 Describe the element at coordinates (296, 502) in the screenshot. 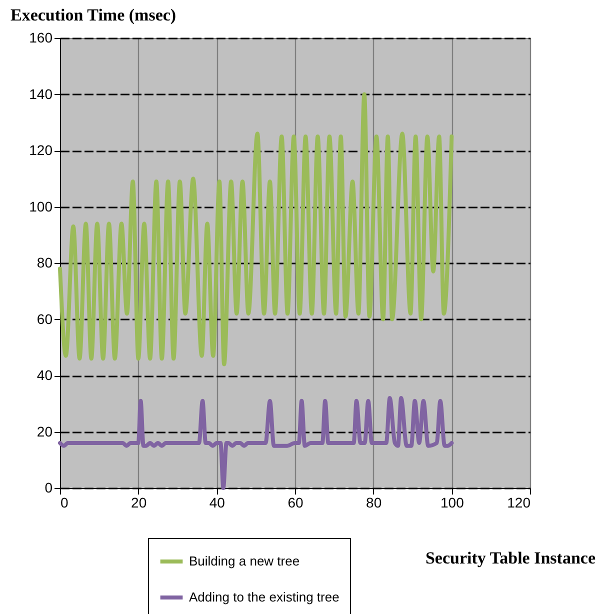

I see `x-tick-label: 60` at that location.